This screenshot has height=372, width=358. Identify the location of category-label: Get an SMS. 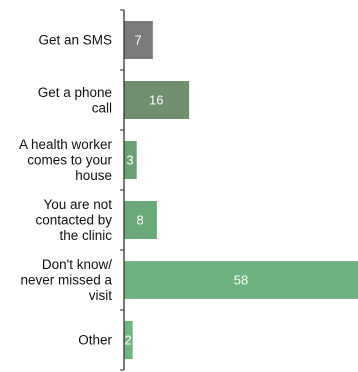
(75, 40).